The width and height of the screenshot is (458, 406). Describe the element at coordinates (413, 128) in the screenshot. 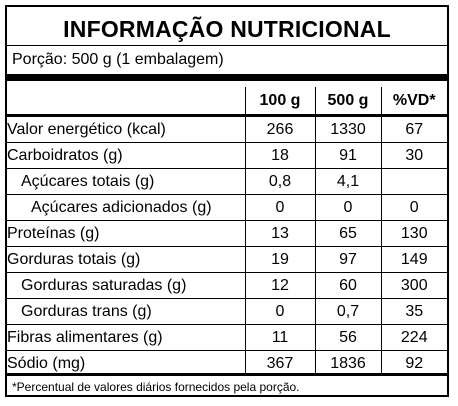

I see `value-daily: 67` at that location.